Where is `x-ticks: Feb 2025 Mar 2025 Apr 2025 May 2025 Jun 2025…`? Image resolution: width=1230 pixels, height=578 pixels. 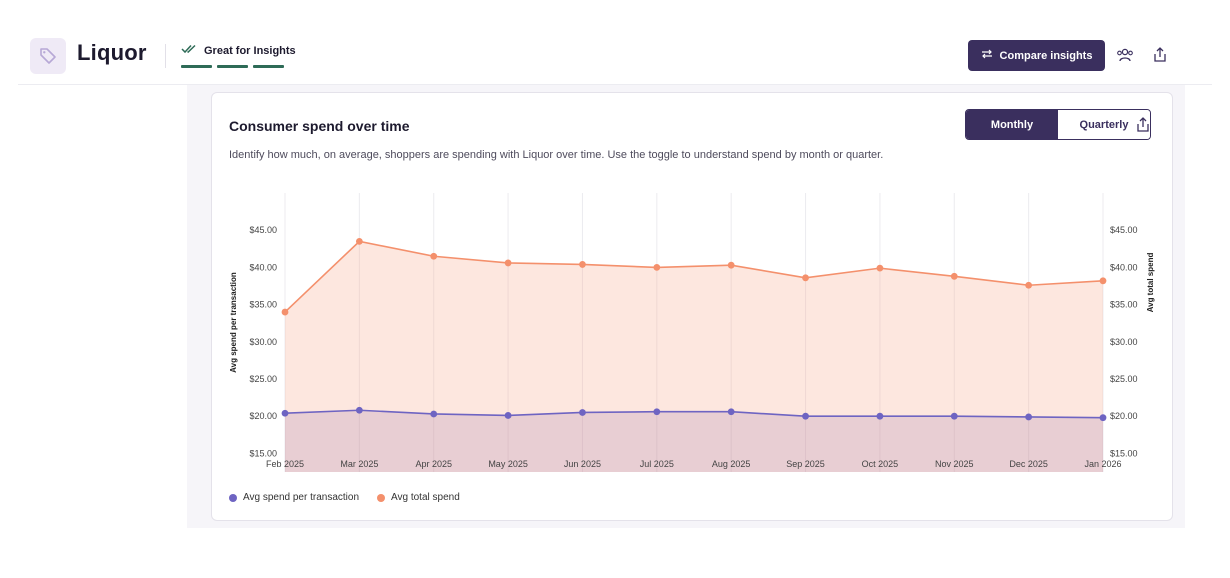
x-ticks: Feb 2025 Mar 2025 Apr 2025 May 2025 Jun 2025… is located at coordinates (694, 464).